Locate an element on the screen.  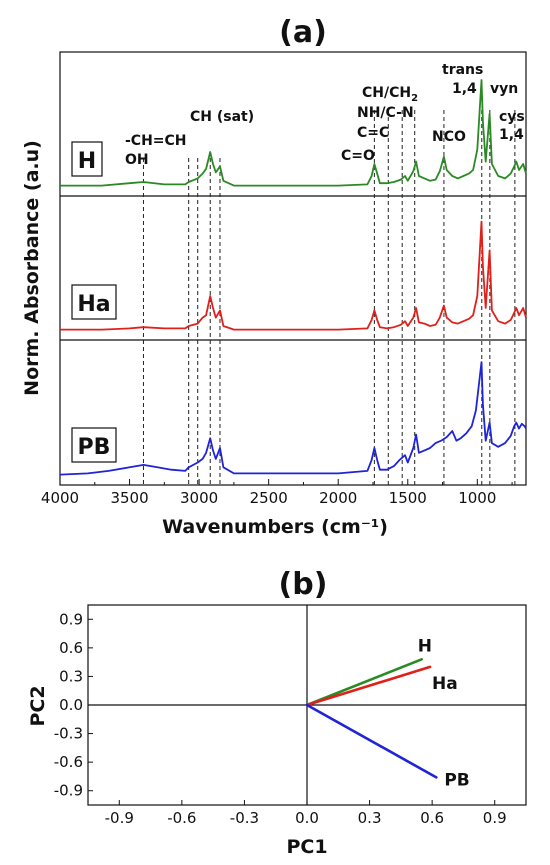
pca-loading-vectors: HHa PB is located at coordinates (387, 713).